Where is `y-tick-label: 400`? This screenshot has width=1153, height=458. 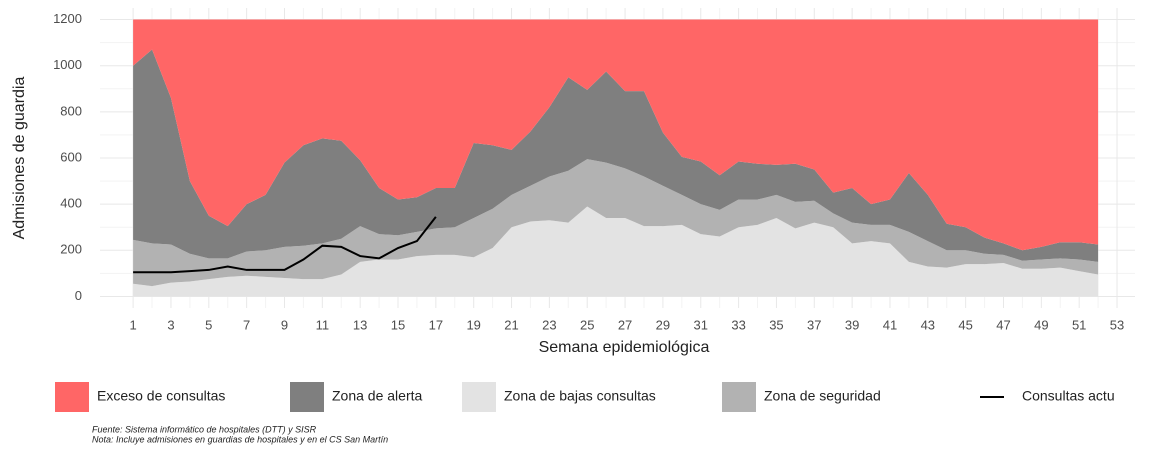
y-tick-label: 400 is located at coordinates (71, 203).